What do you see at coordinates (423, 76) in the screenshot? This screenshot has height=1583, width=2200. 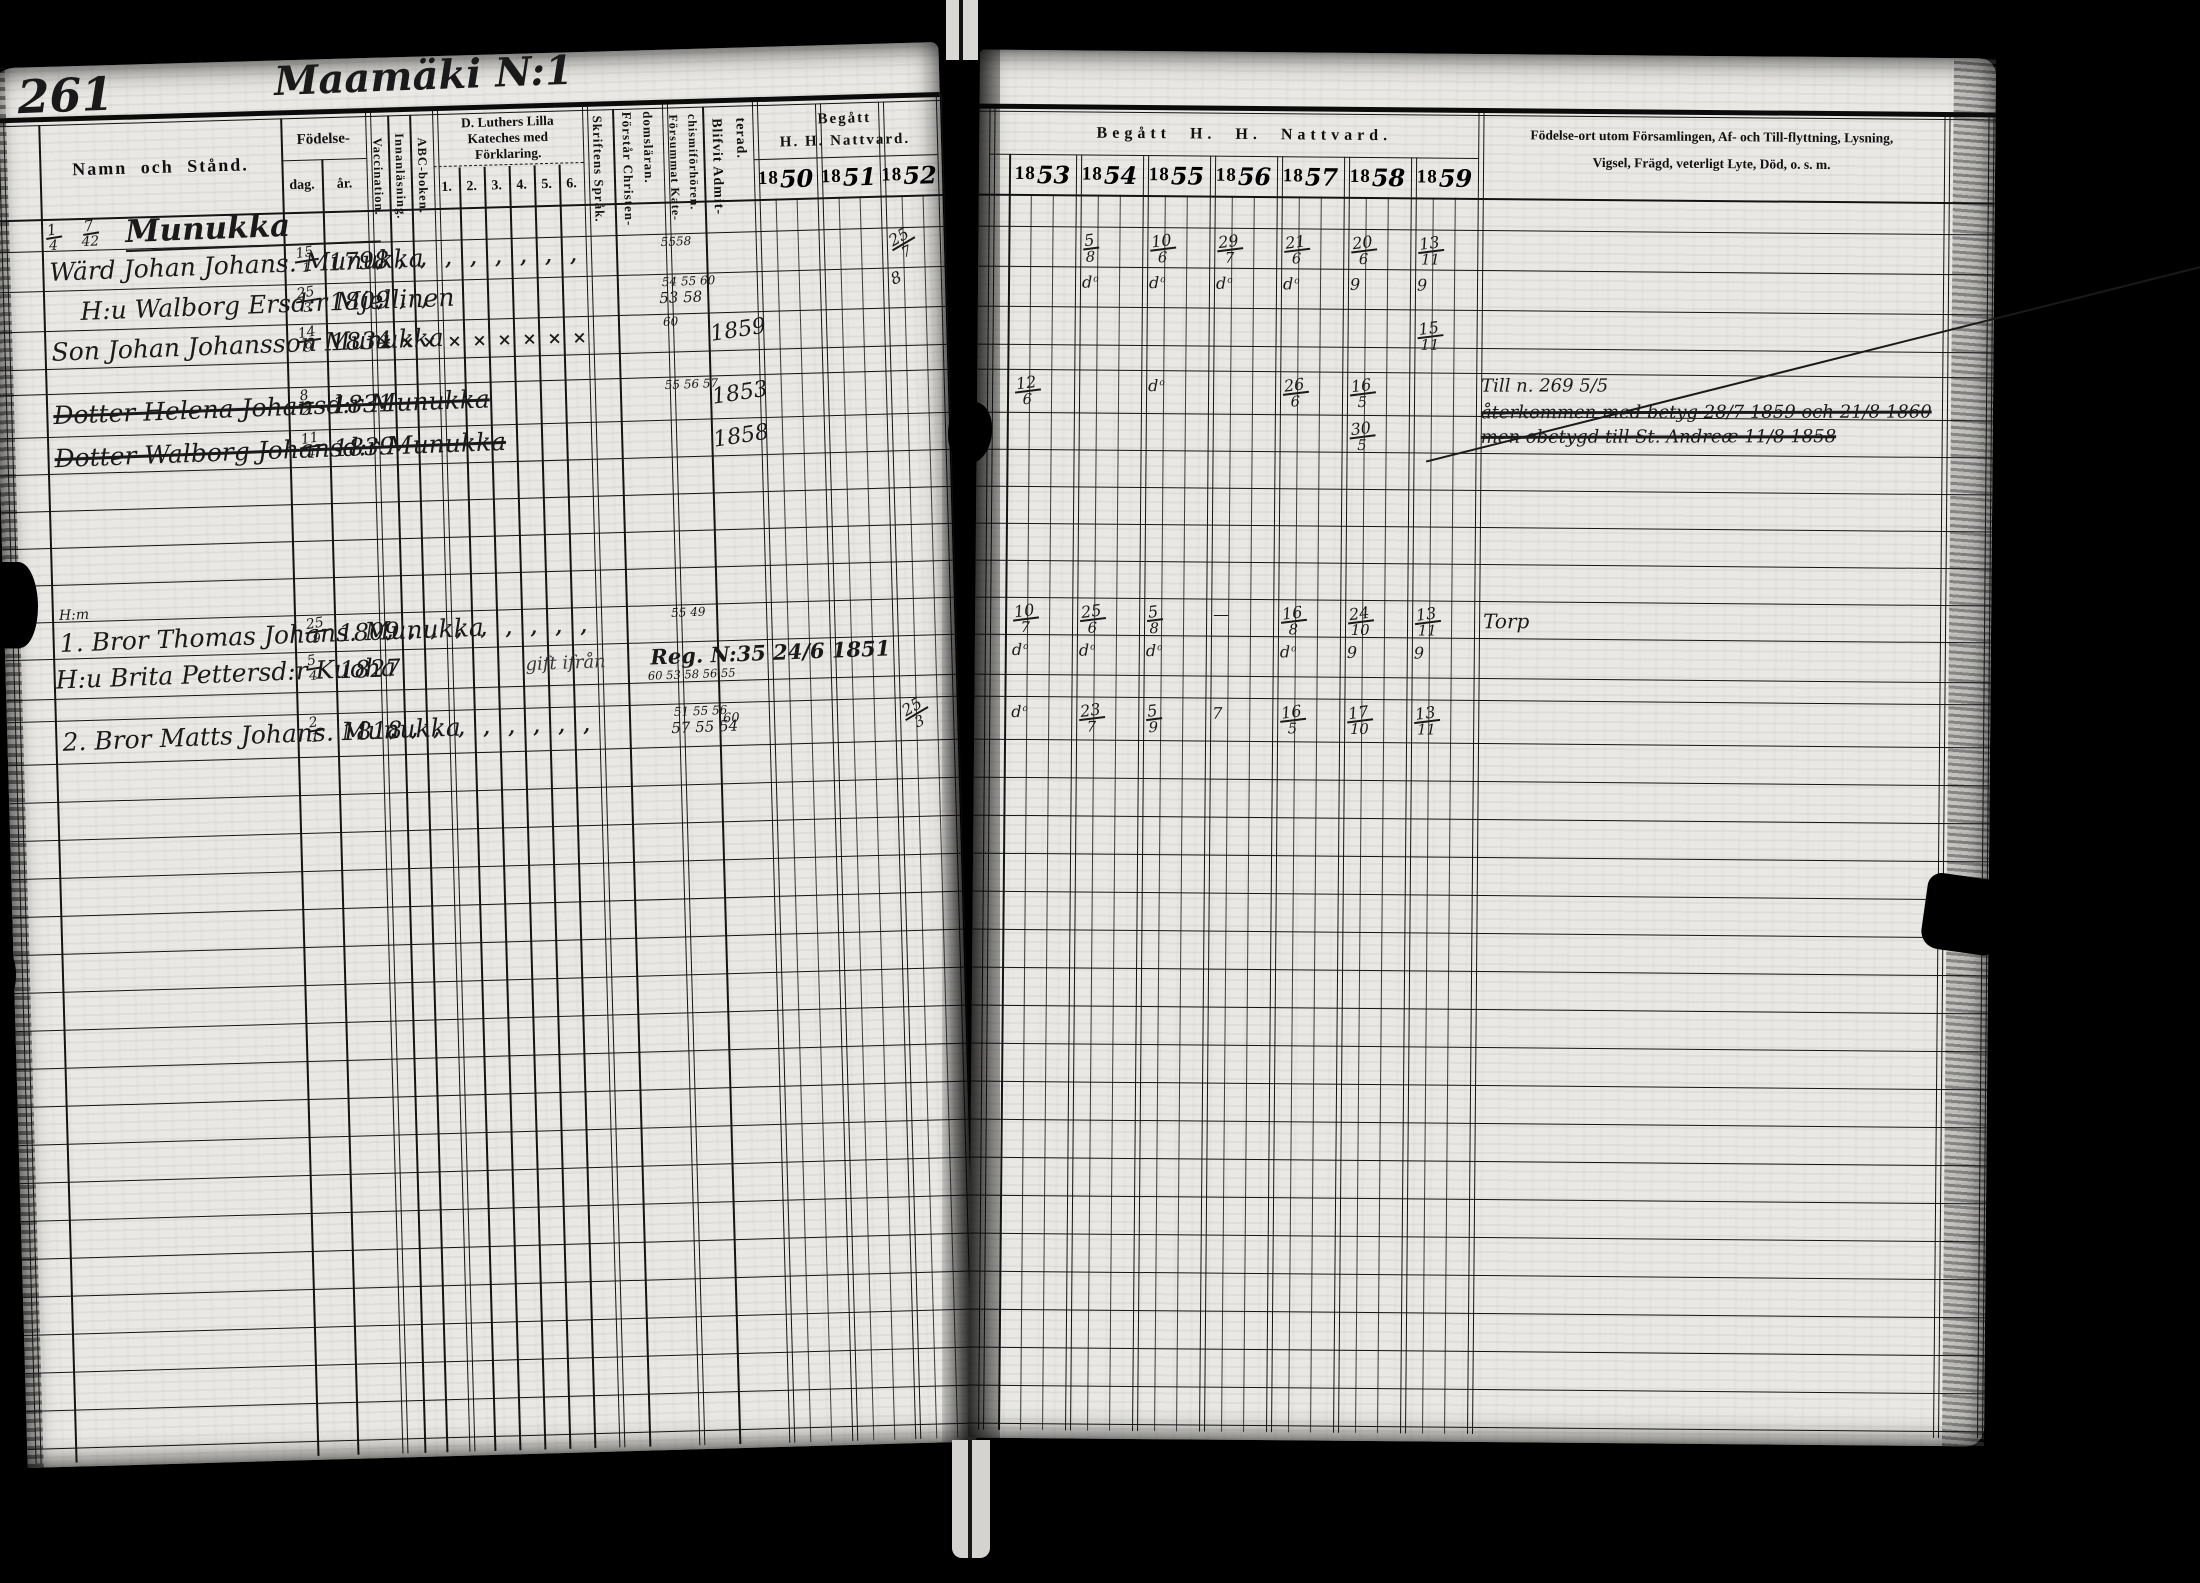 I see `page-title: Maamäki N:1` at bounding box center [423, 76].